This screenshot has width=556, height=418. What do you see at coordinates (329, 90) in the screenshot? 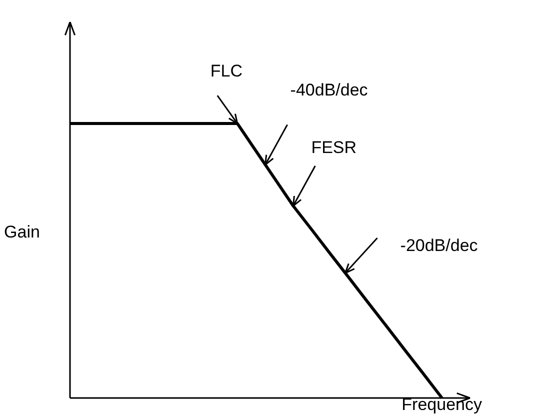
I see `text: -40dB/dec` at bounding box center [329, 90].